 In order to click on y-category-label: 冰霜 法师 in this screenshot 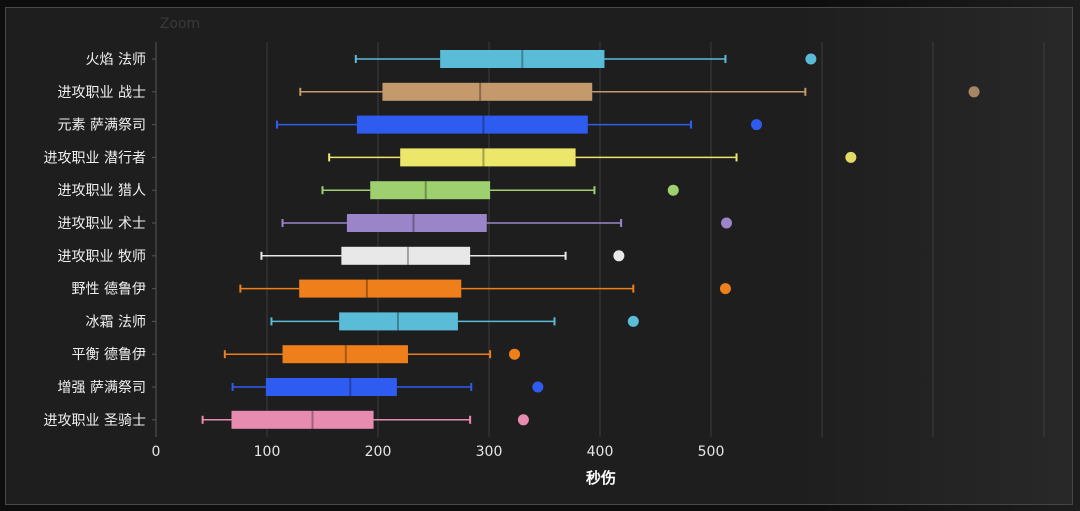, I will do `click(116, 322)`.